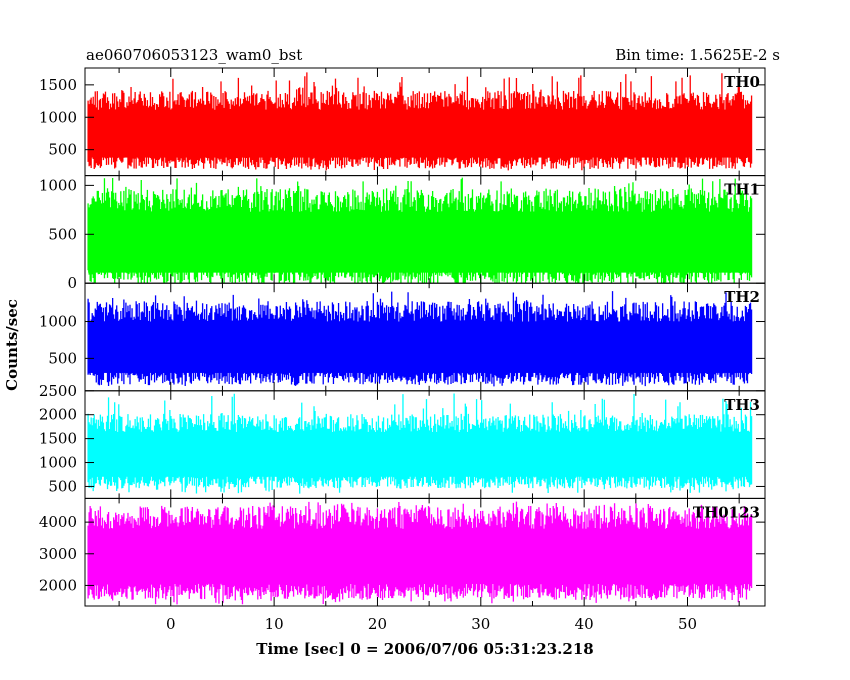 The image size is (850, 680). I want to click on series-band-th1, so click(420, 242).